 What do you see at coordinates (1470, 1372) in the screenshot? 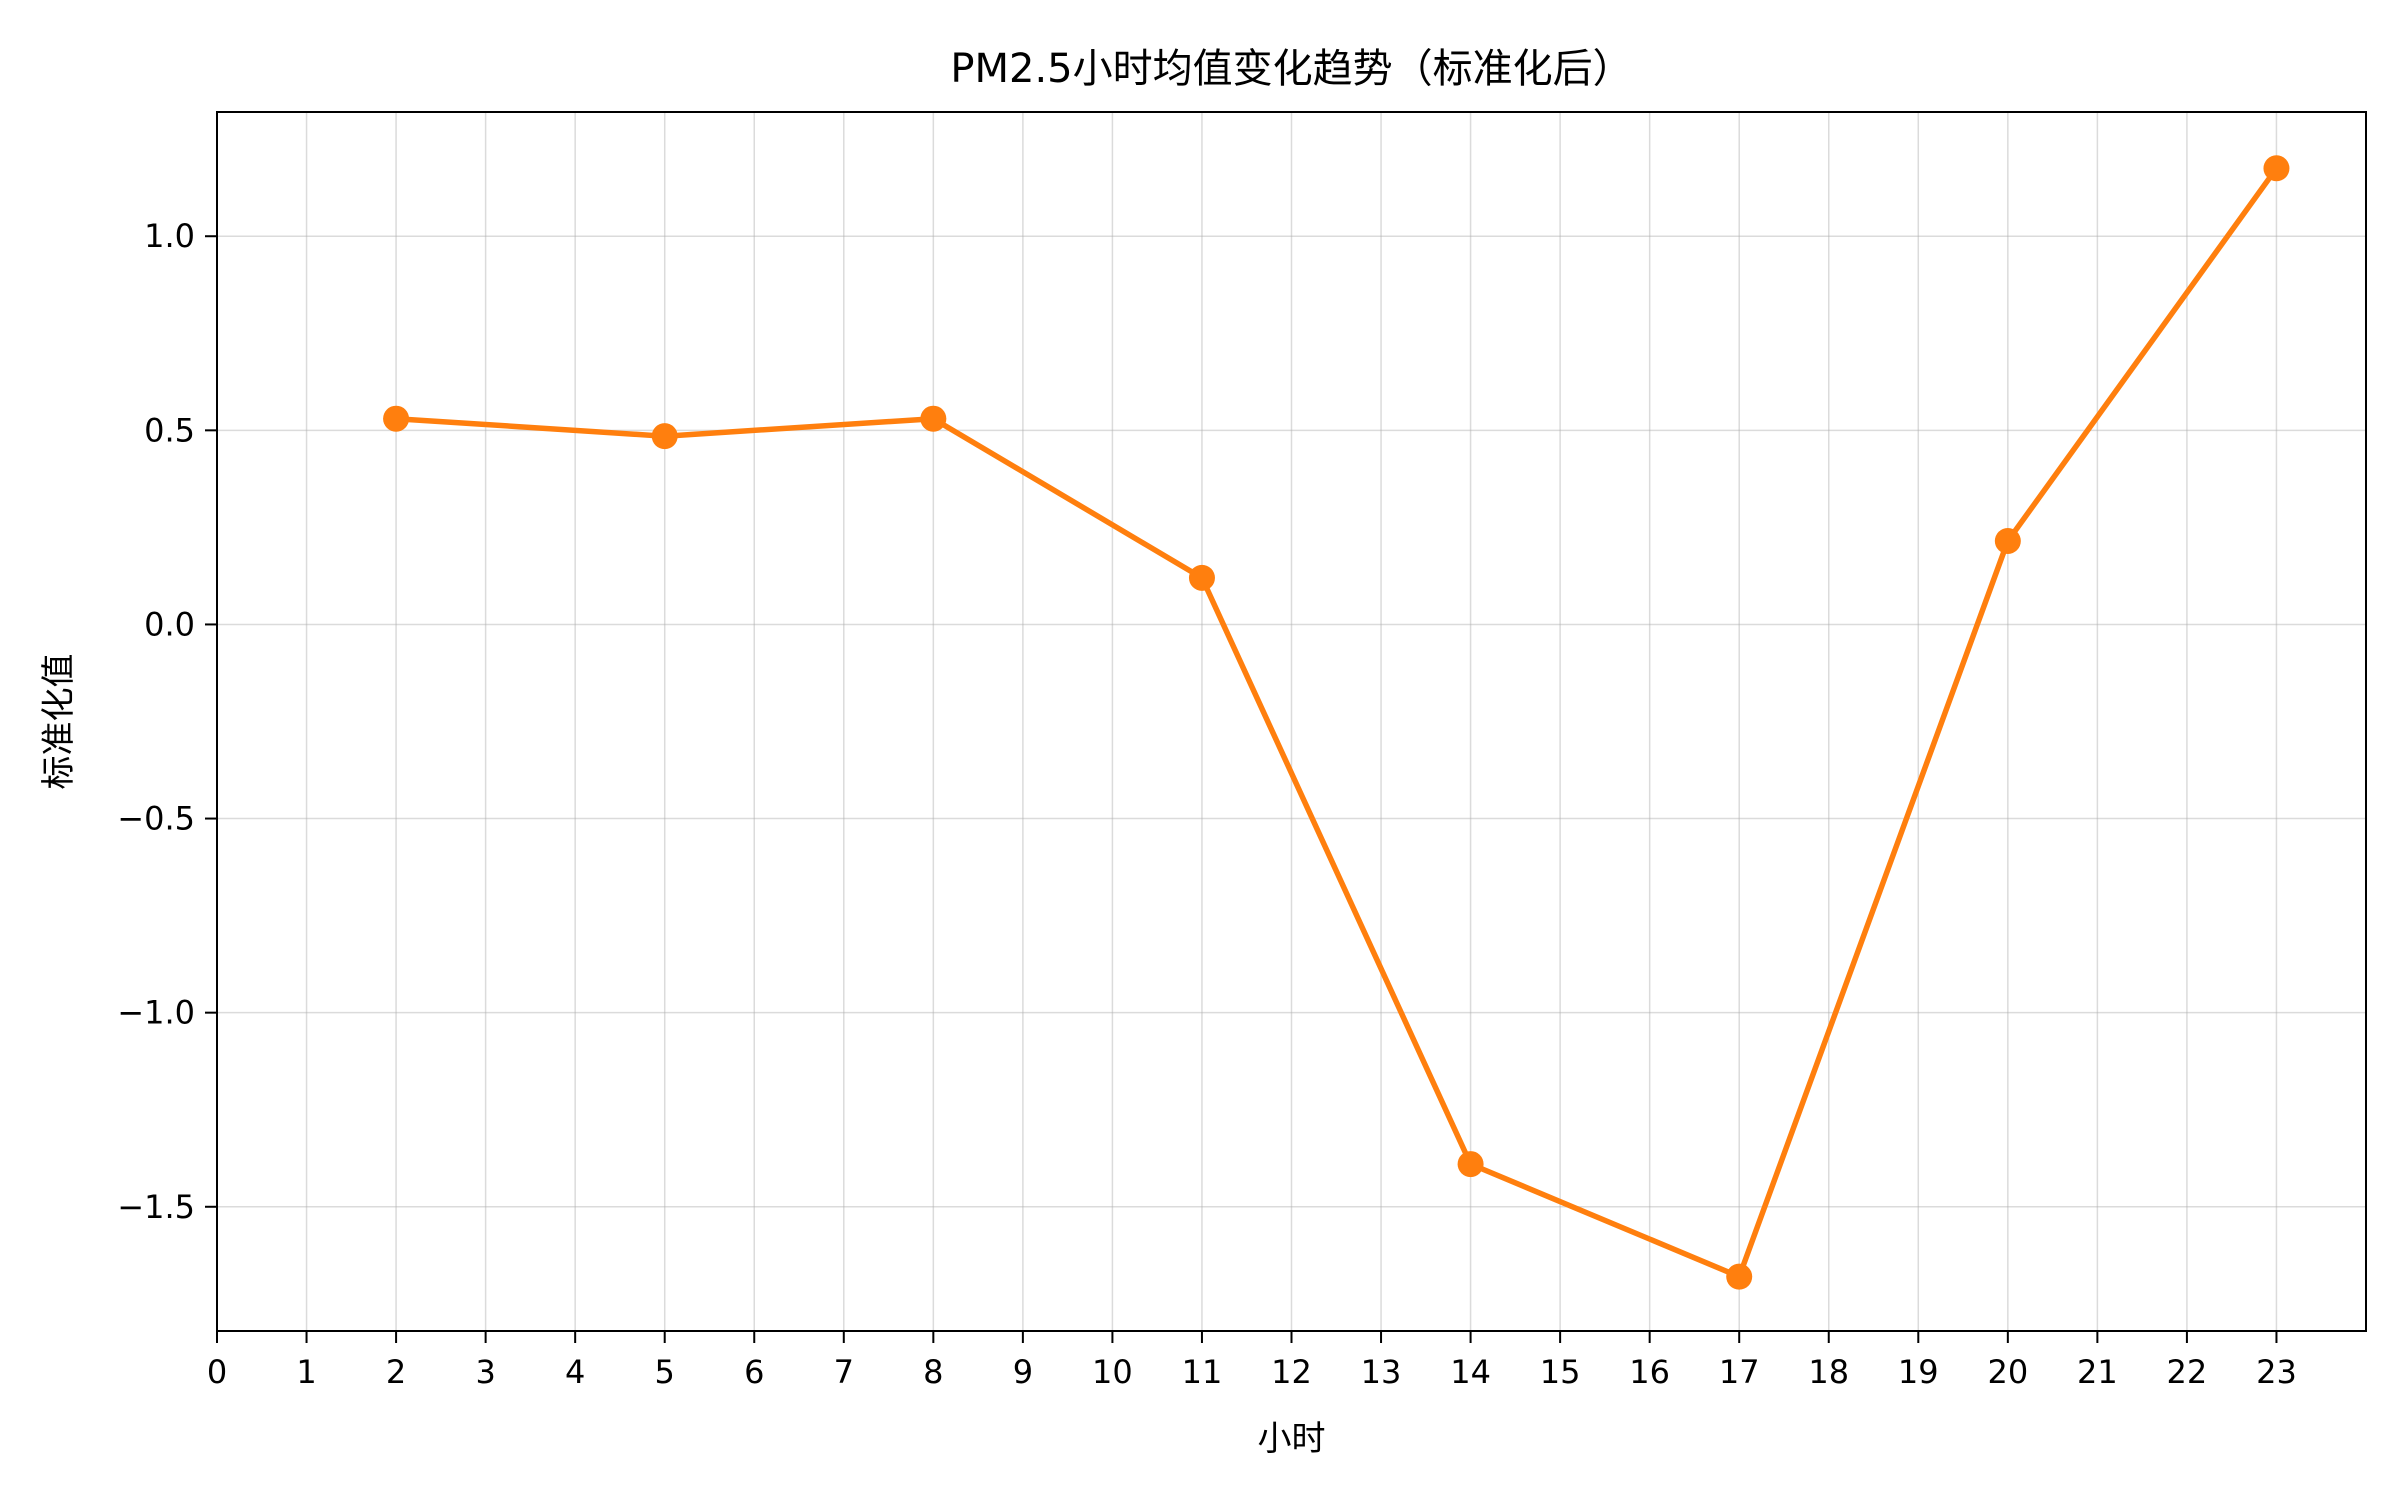
I see `x-tick-label: 14` at bounding box center [1470, 1372].